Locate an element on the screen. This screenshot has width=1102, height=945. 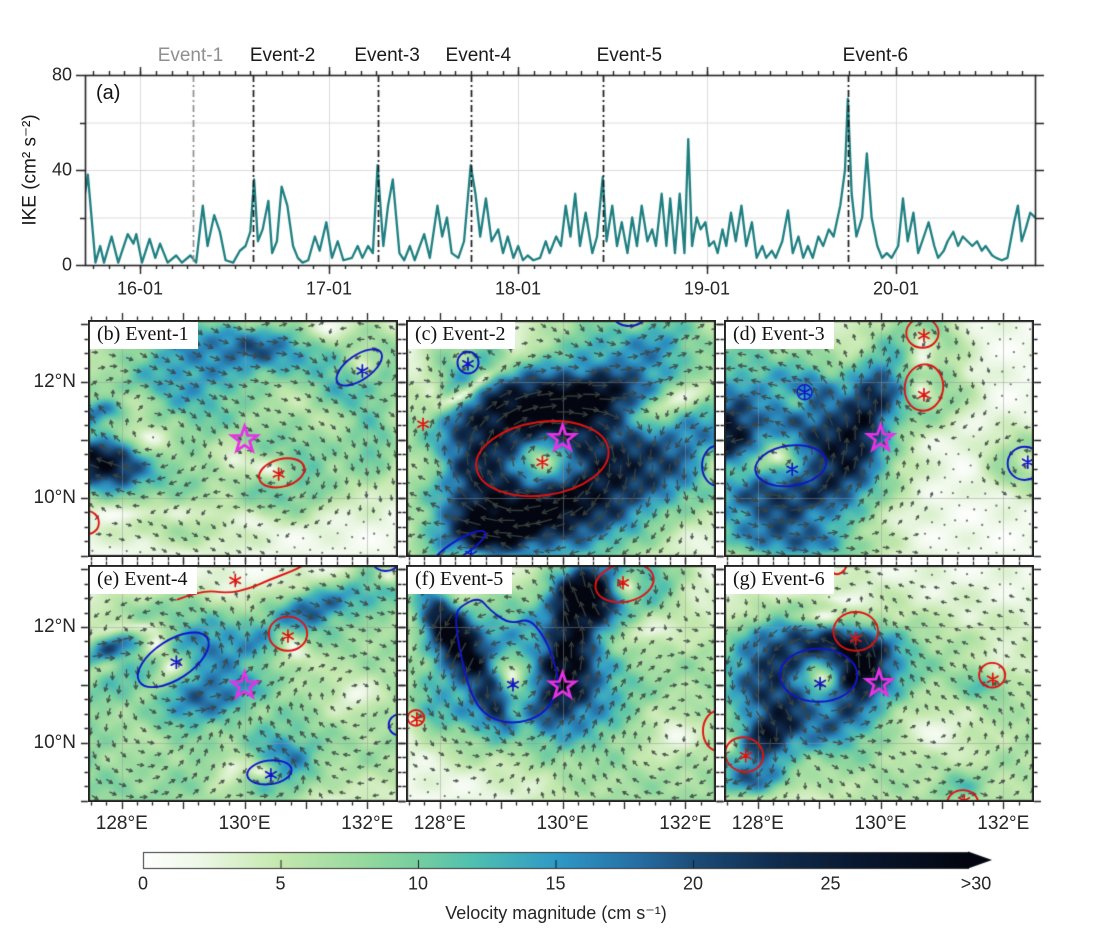
panel-label-c: (c) Event-2 is located at coordinates (461, 335).